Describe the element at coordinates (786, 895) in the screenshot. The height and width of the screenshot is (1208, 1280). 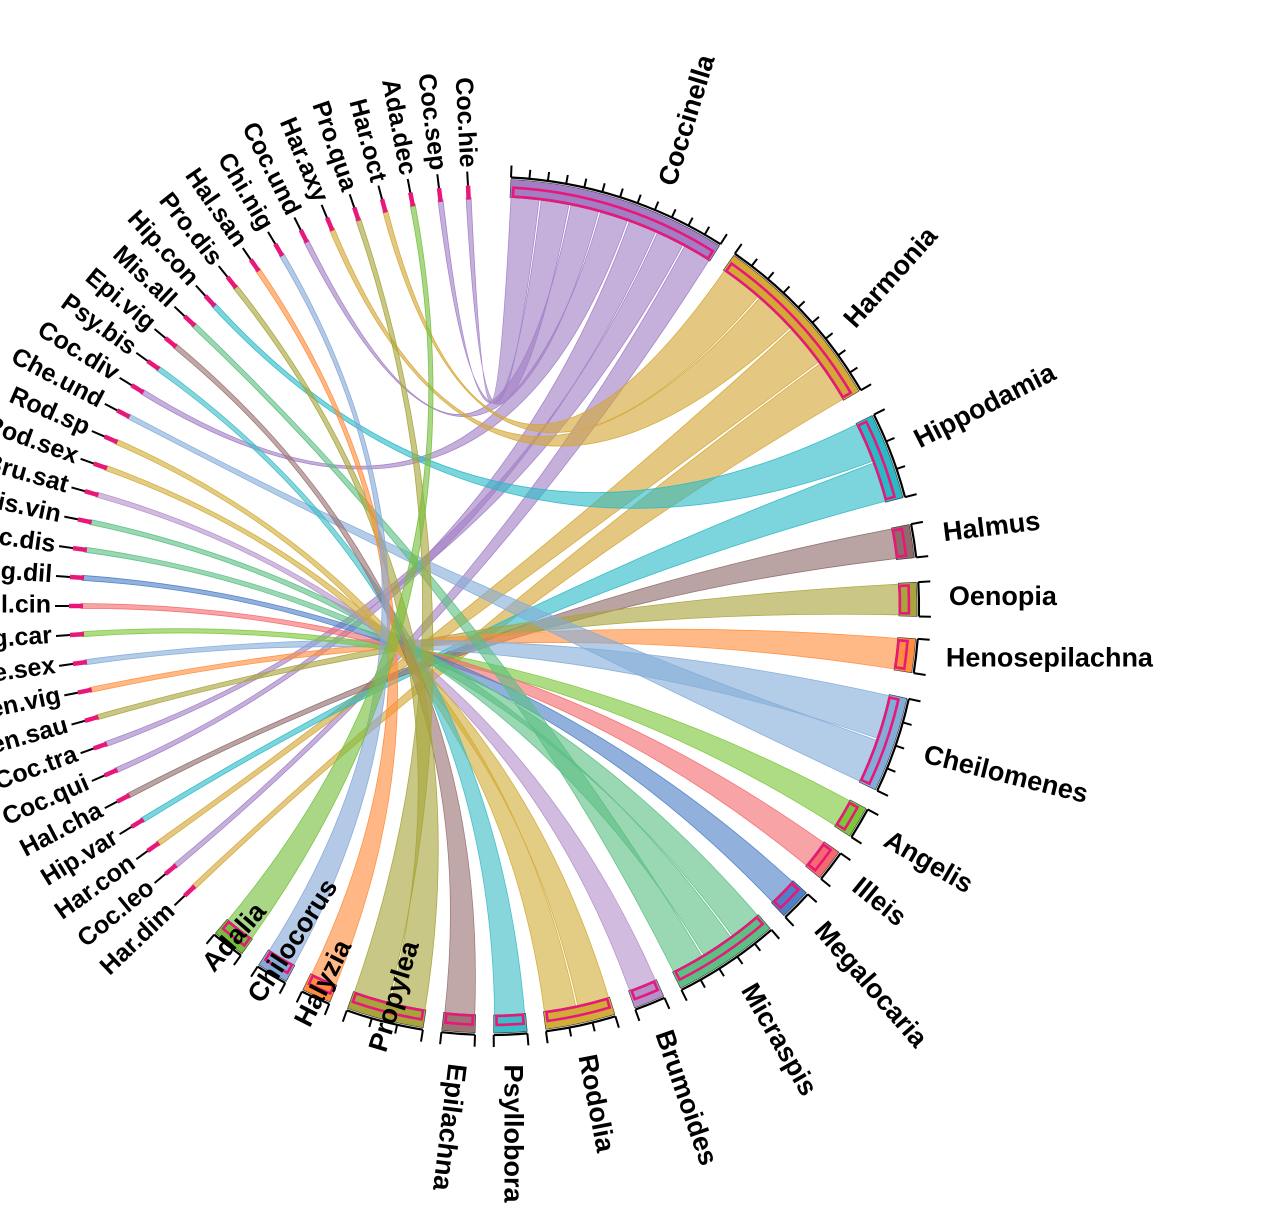
I see `arc-highlight-megalocaria` at that location.